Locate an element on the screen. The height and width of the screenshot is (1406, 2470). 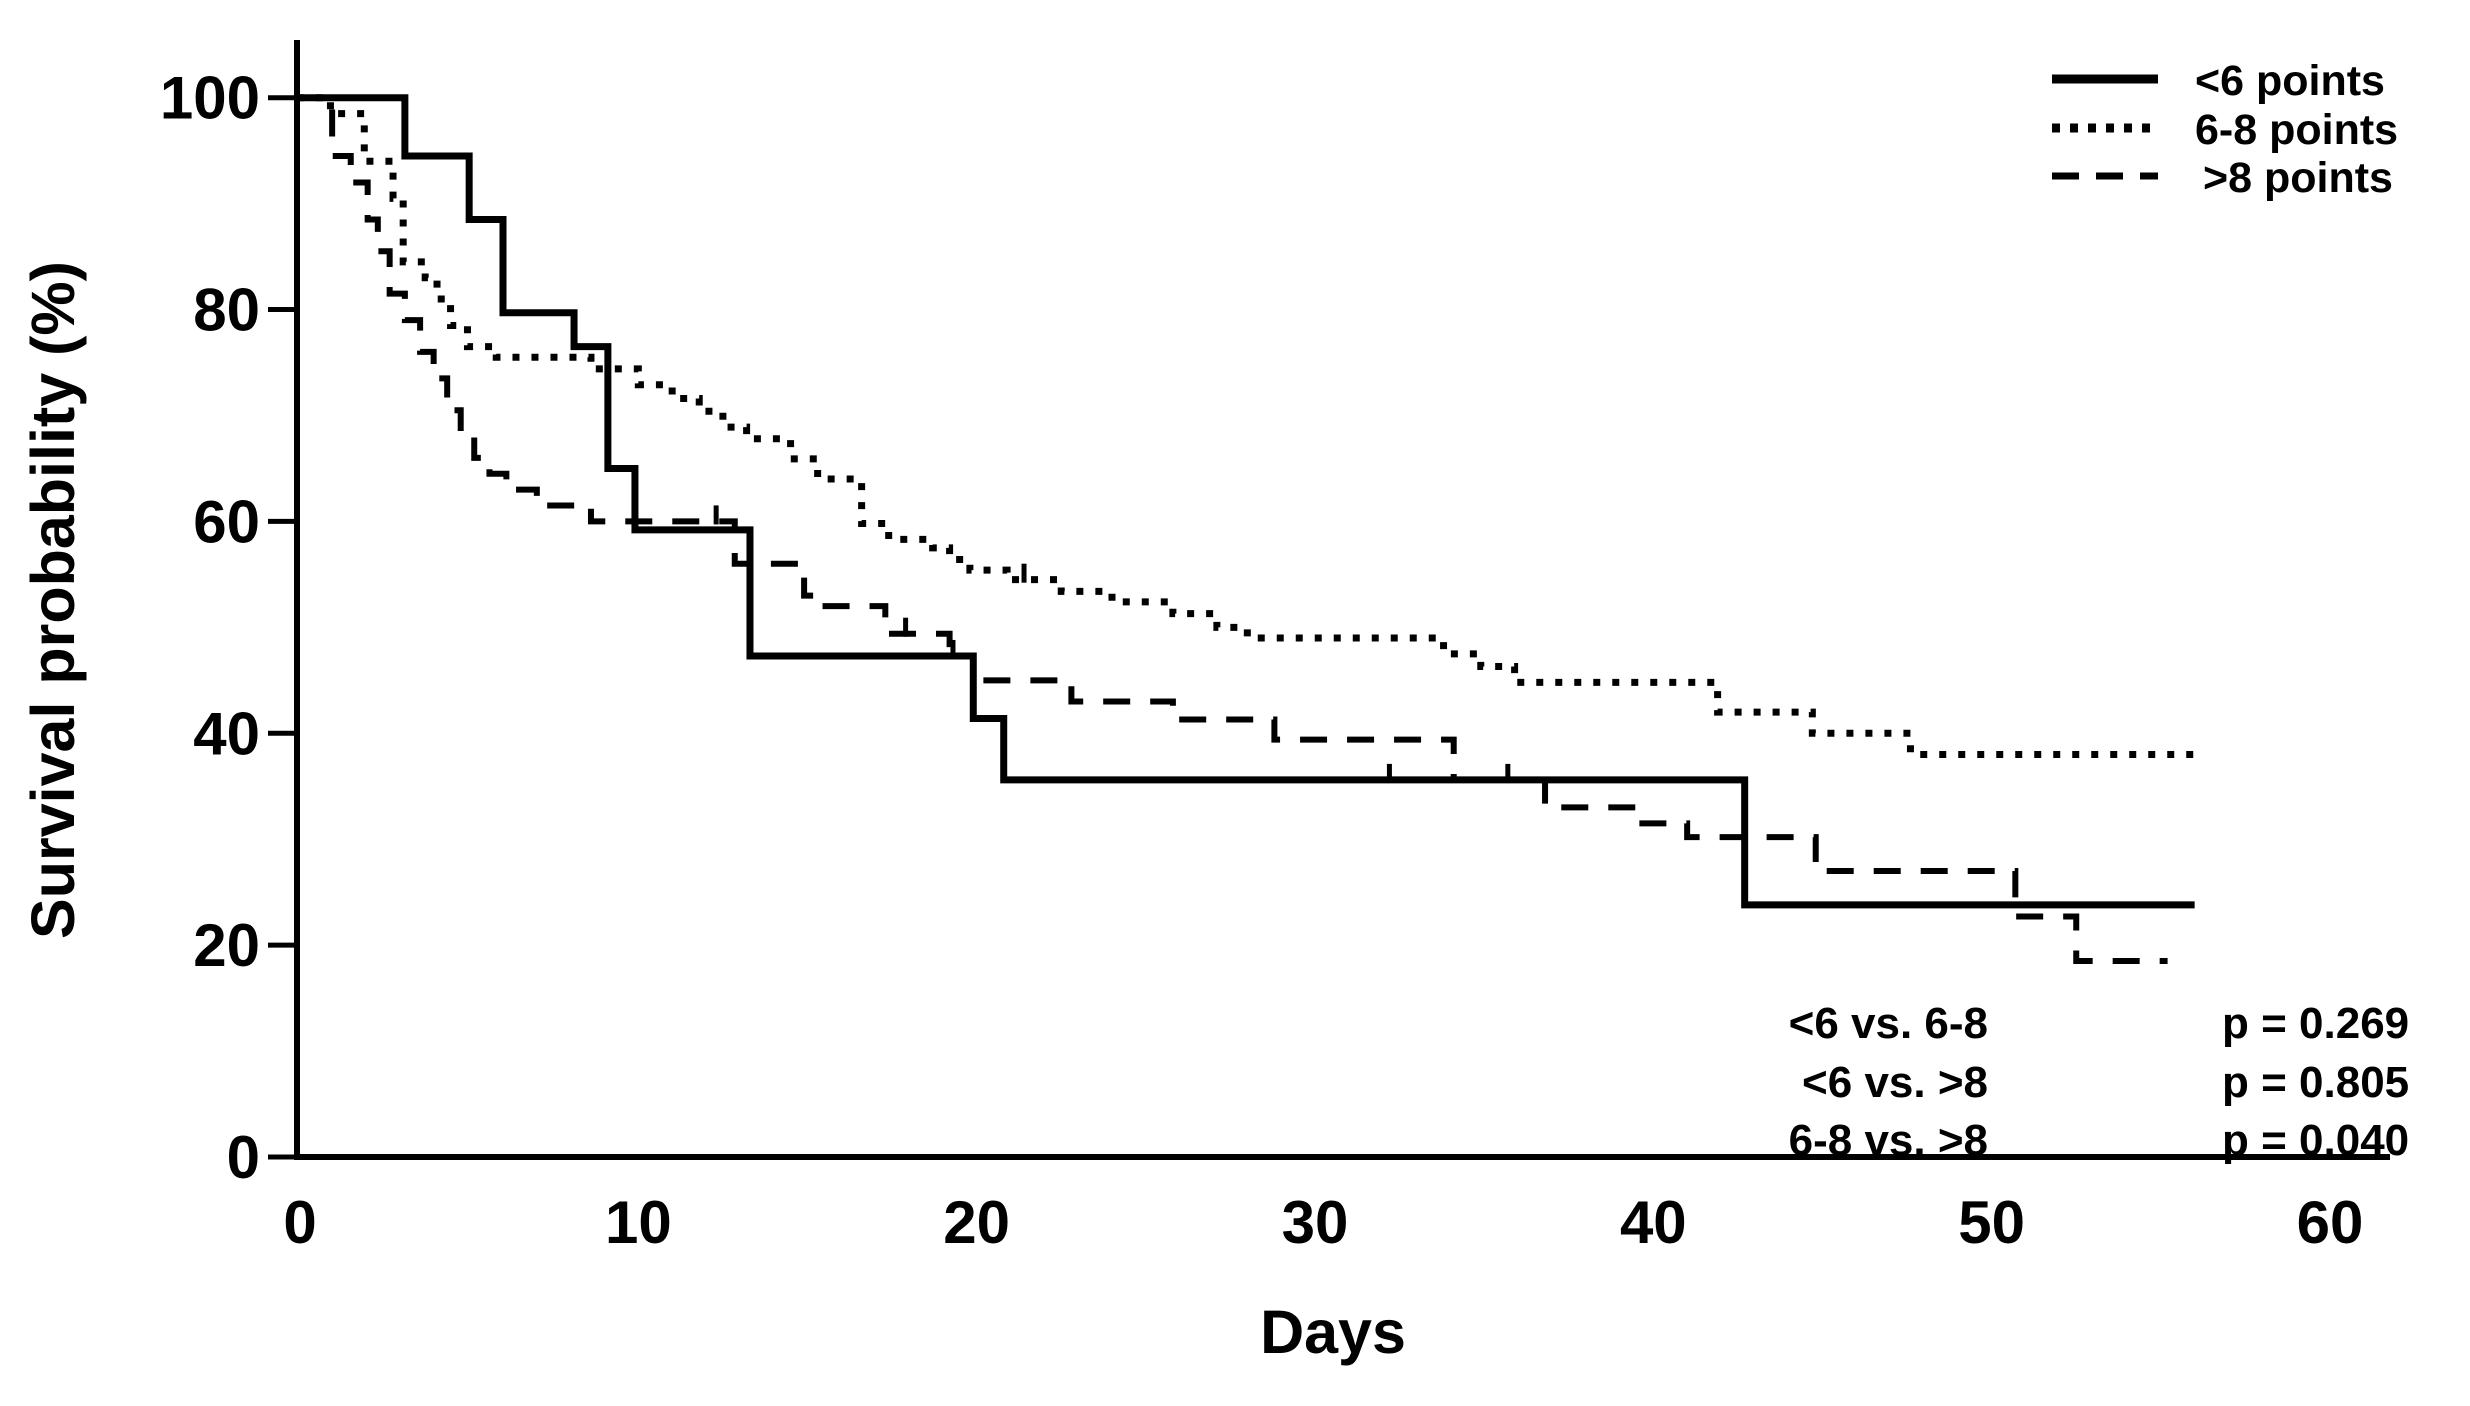
y-tick-label: 60 is located at coordinates (226, 521).